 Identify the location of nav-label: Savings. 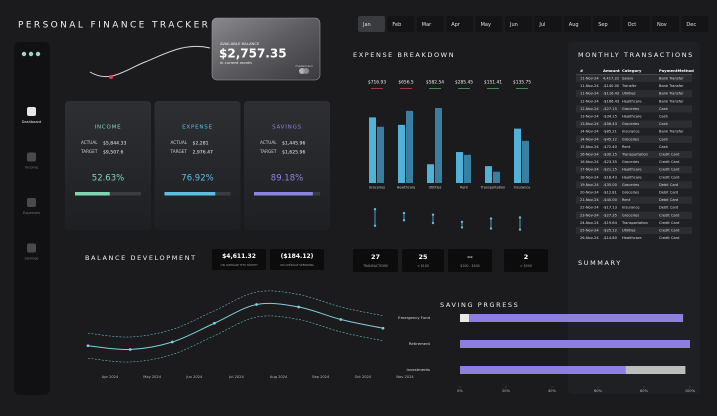
(31, 259).